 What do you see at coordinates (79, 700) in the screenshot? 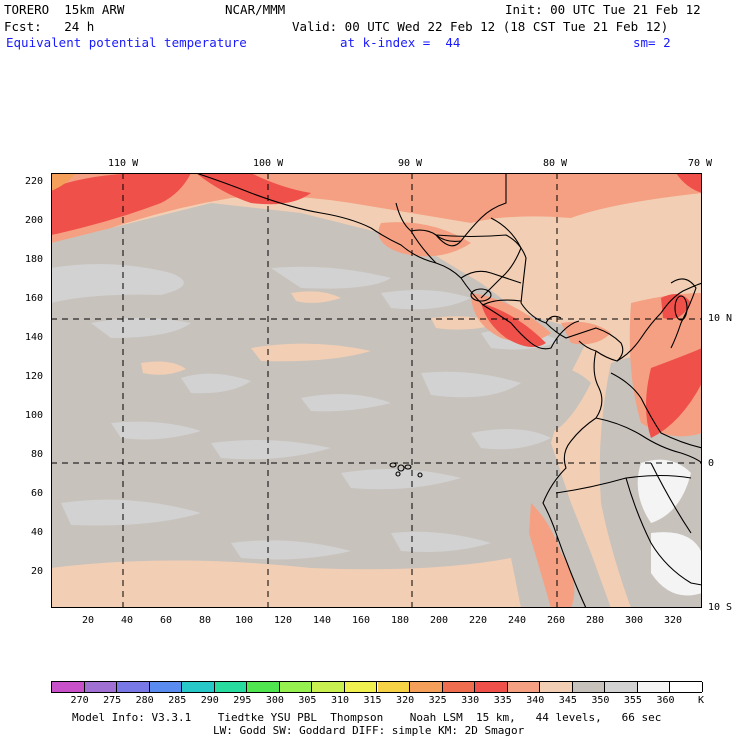
I see `legend-value: 270` at bounding box center [79, 700].